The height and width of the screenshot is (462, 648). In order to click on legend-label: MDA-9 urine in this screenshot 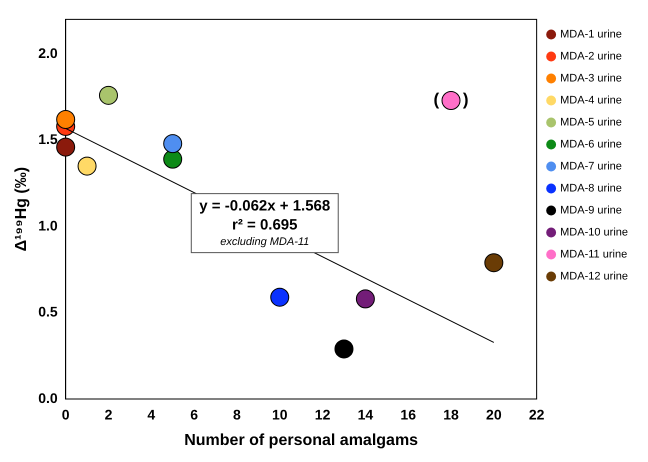, I will do `click(591, 210)`.